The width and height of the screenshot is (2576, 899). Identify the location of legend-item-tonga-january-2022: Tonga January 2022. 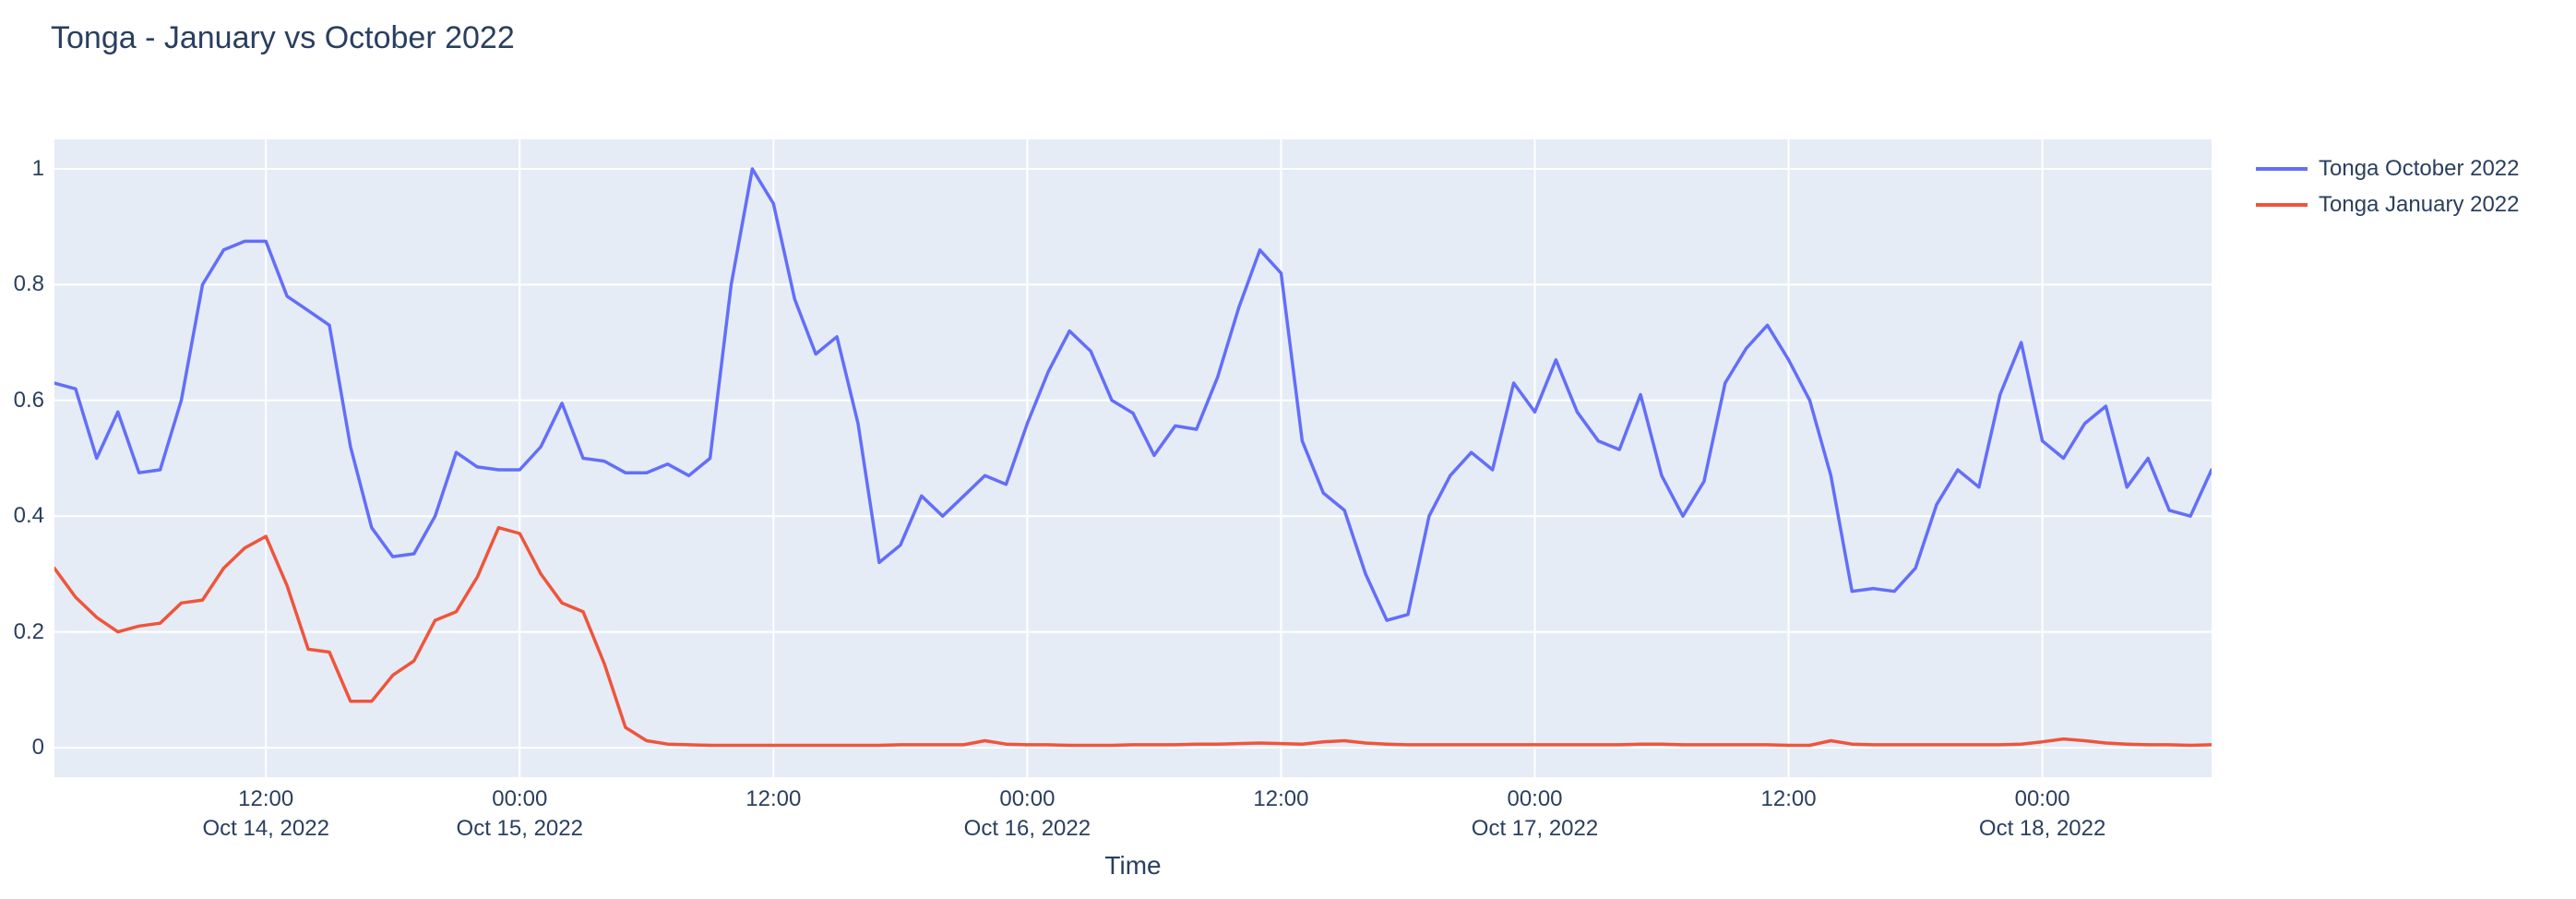
(2388, 204).